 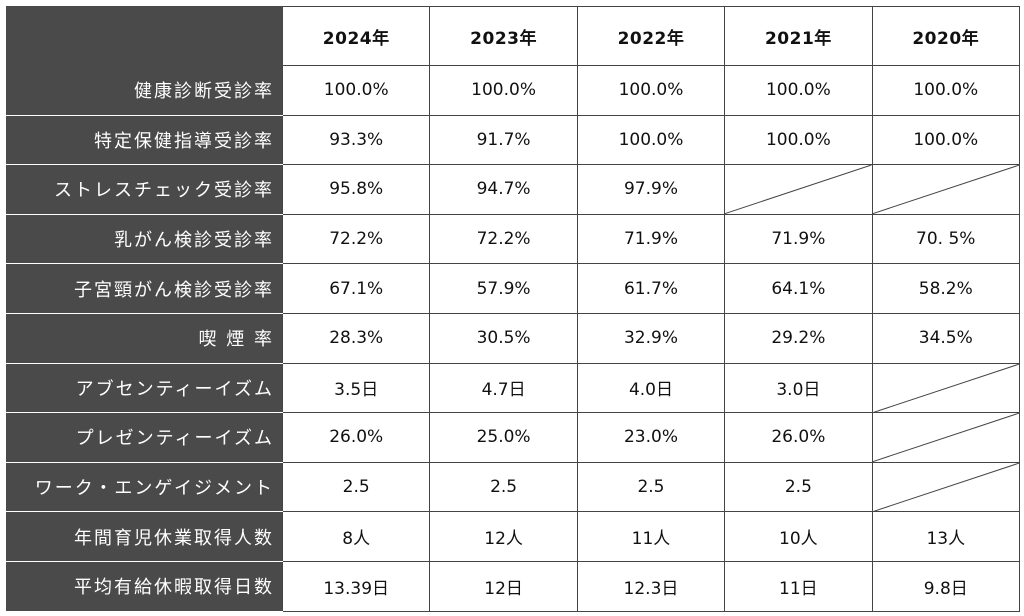 I want to click on table-row: ストレスチェック受診率 95.8% 94.7% 97.9%, so click(x=513, y=189).